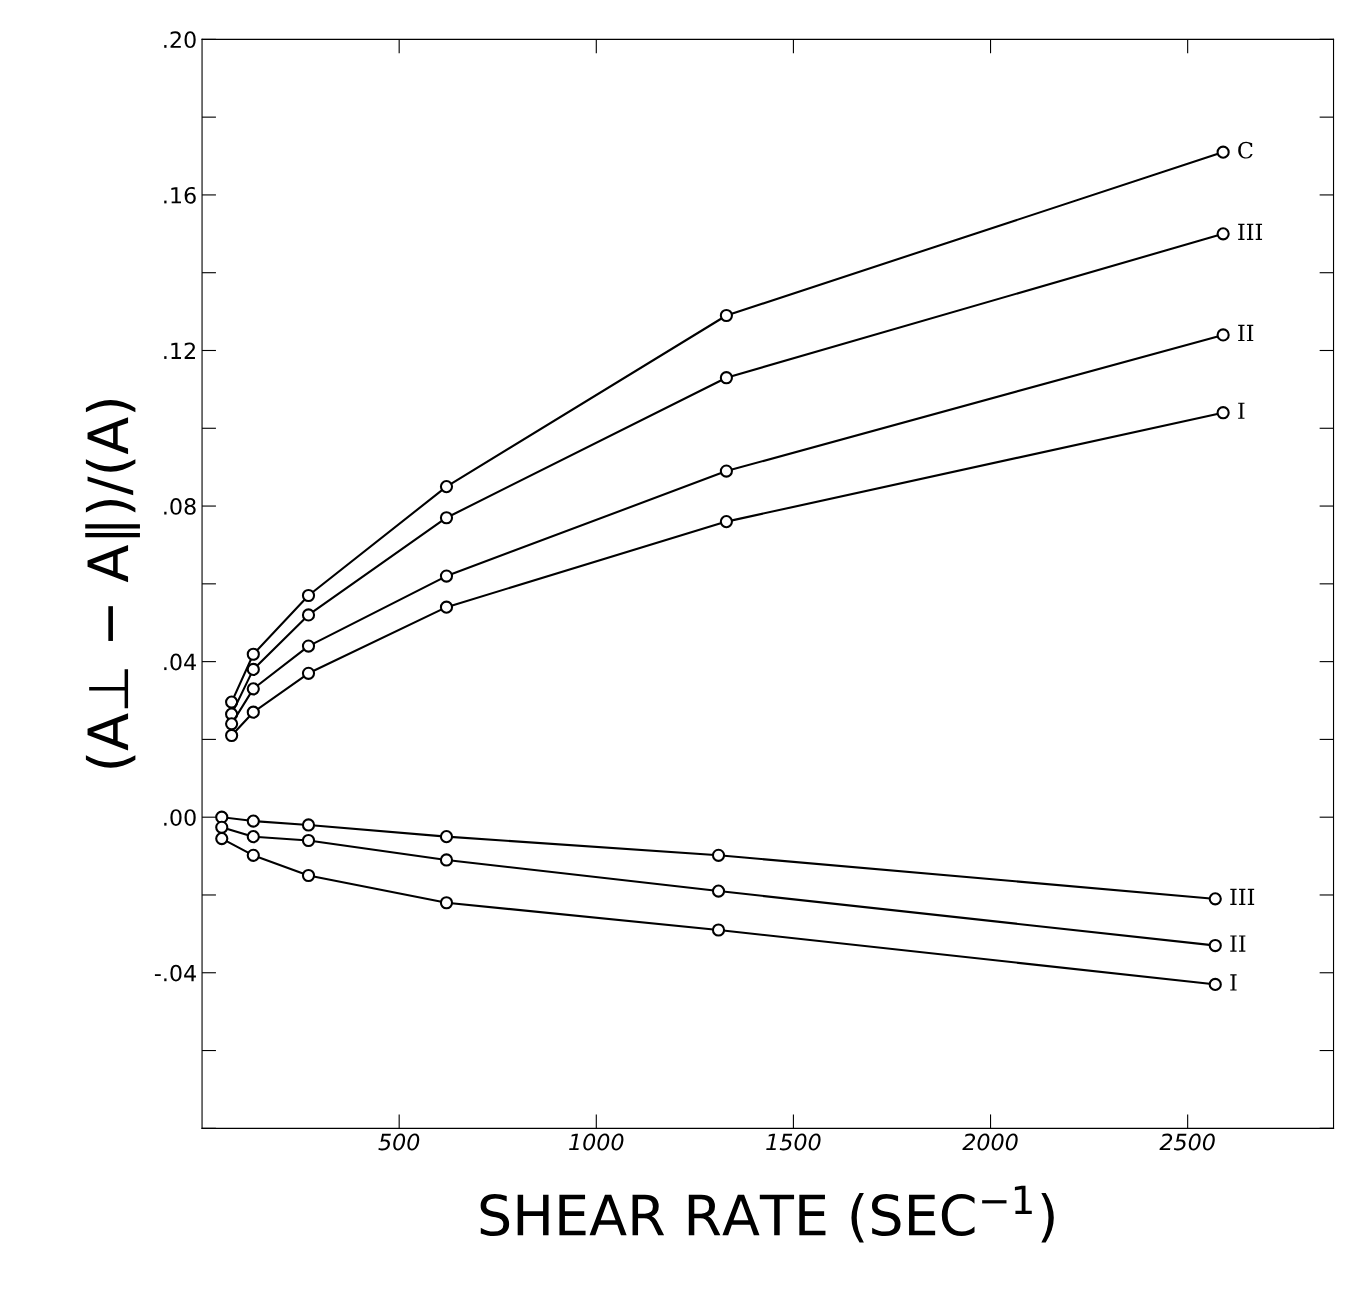 The width and height of the screenshot is (1347, 1312). Describe the element at coordinates (112, 583) in the screenshot. I see `y-axis-title: (A⊥ − A∥)/(A)` at that location.